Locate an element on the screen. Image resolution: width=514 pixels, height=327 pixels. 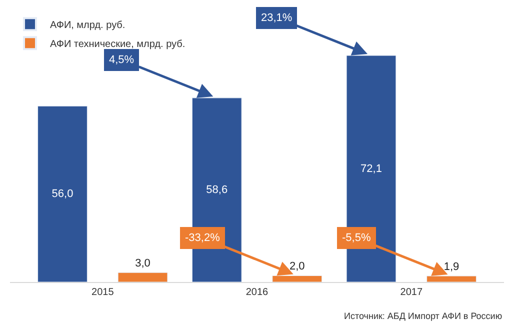
data-label: 56,0 is located at coordinates (63, 194).